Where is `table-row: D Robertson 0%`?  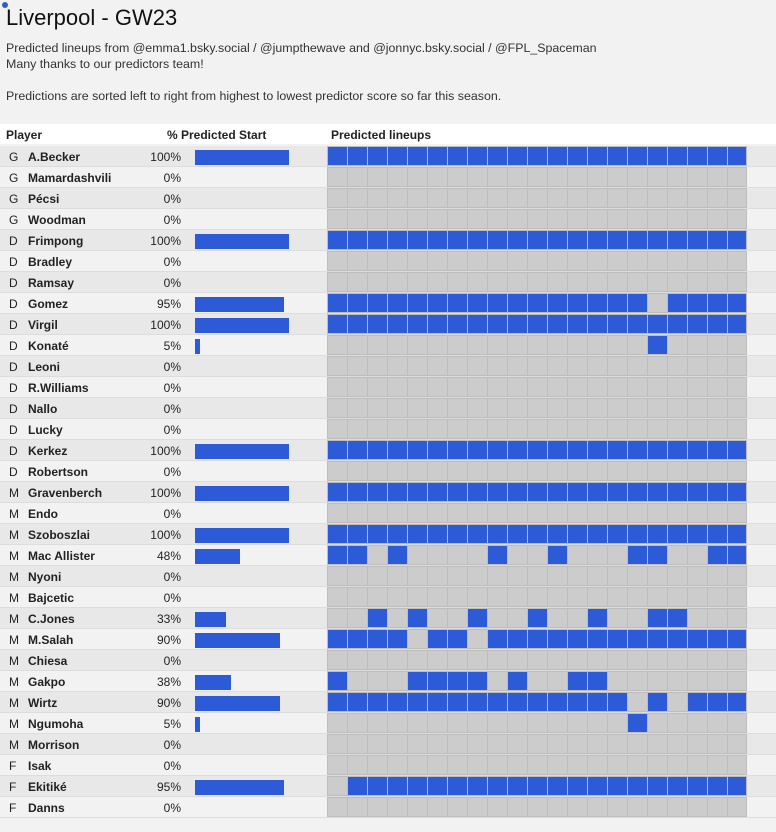
table-row: D Robertson 0% is located at coordinates (388, 471).